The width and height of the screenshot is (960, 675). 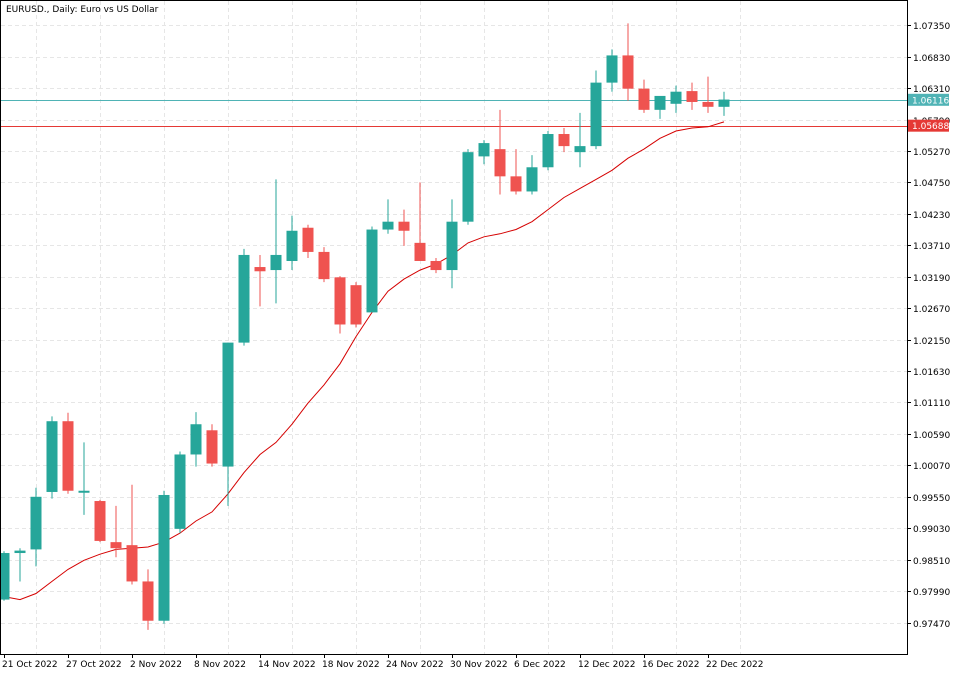 I want to click on y-tick-label: 1.01110, so click(x=931, y=404).